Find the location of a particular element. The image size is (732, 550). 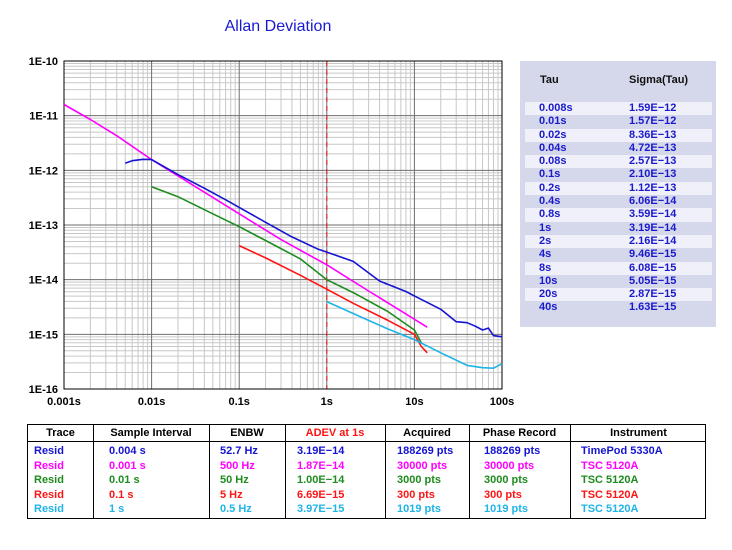

table-cell: 0.1 s is located at coordinates (121, 494).